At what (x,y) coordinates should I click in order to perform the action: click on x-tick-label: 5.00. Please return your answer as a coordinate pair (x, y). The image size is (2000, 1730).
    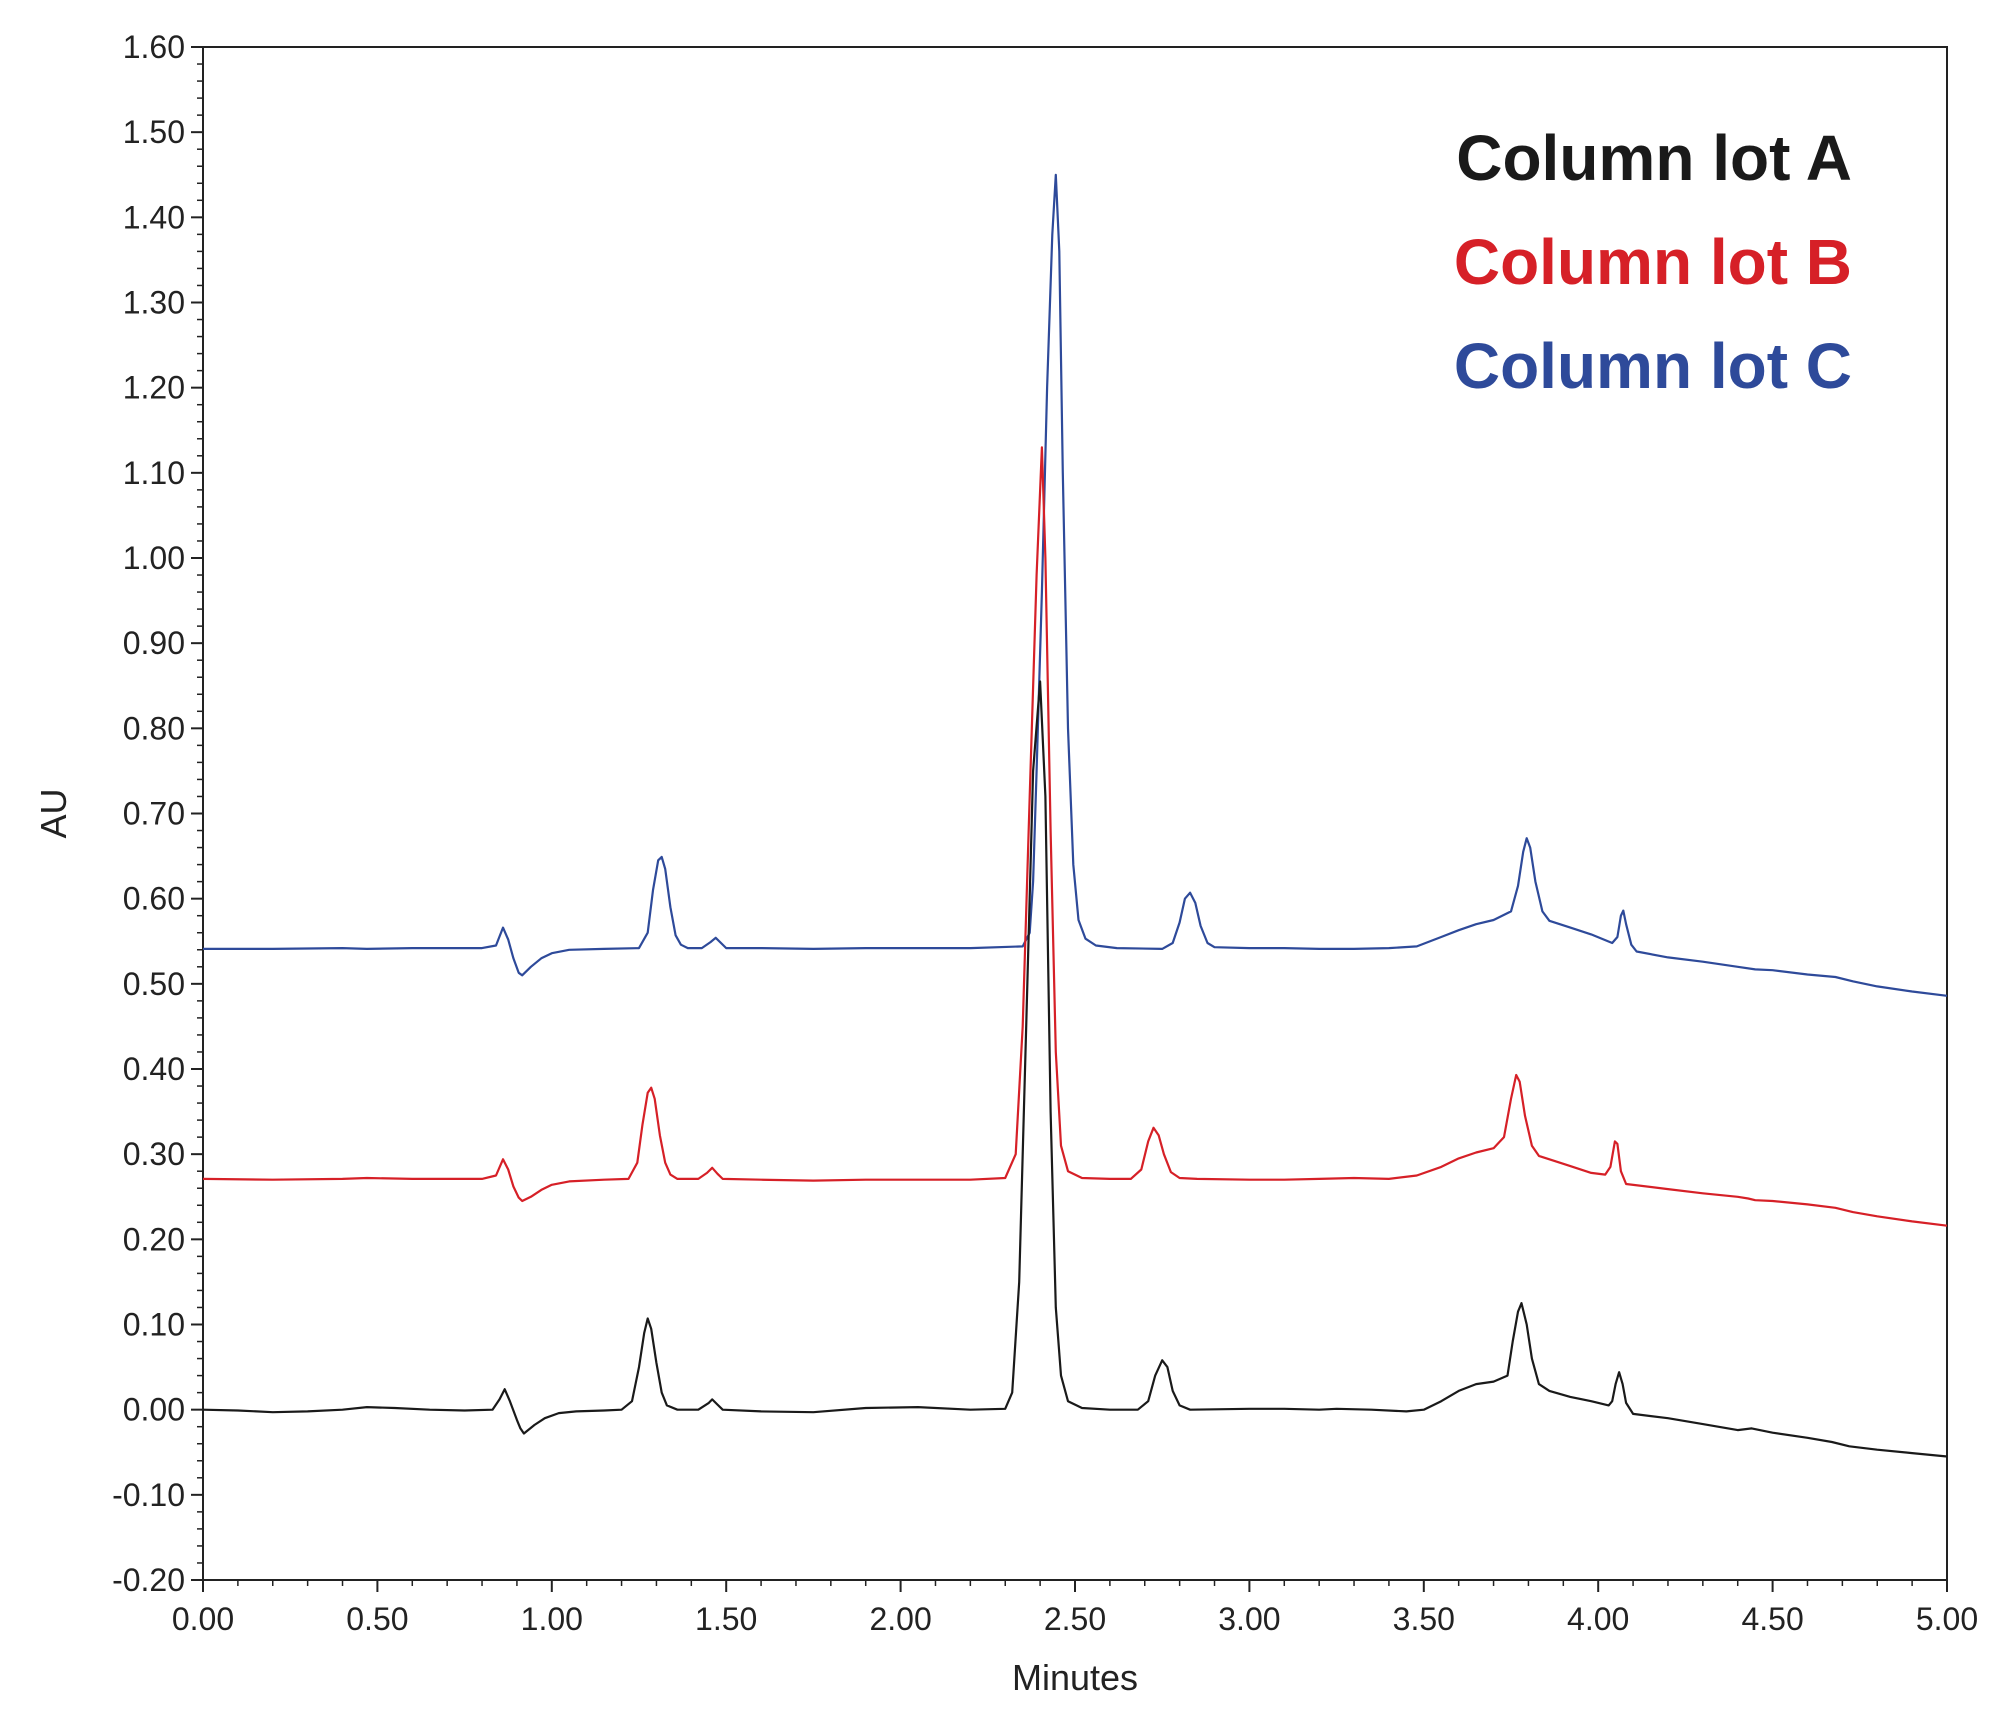
    Looking at the image, I should click on (1947, 1619).